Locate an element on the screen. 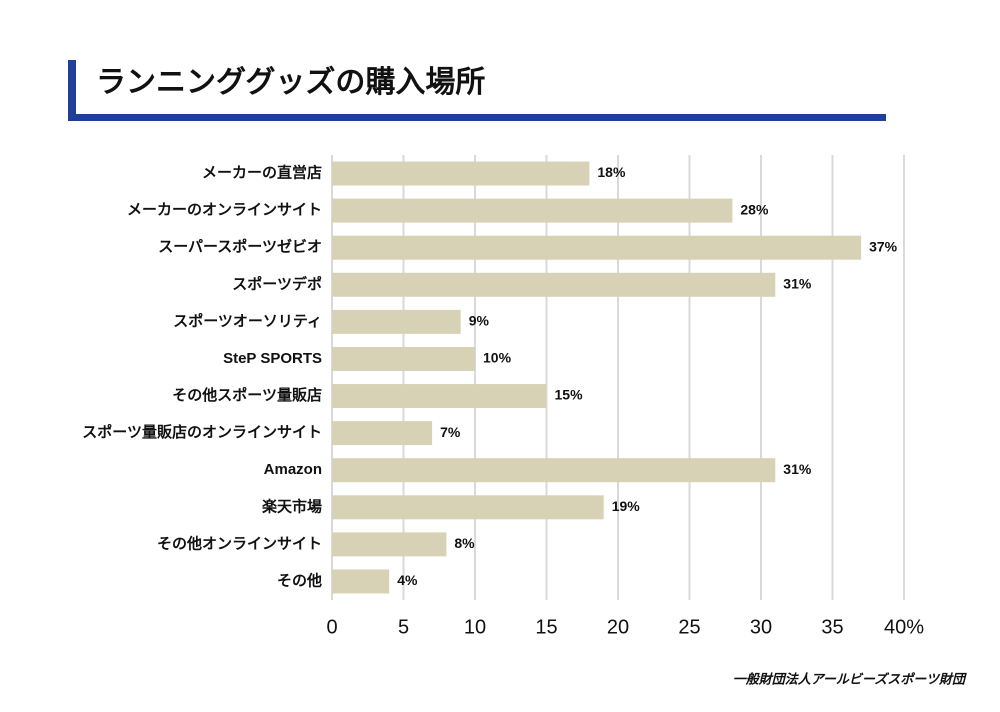  value-label: 19% is located at coordinates (626, 506).